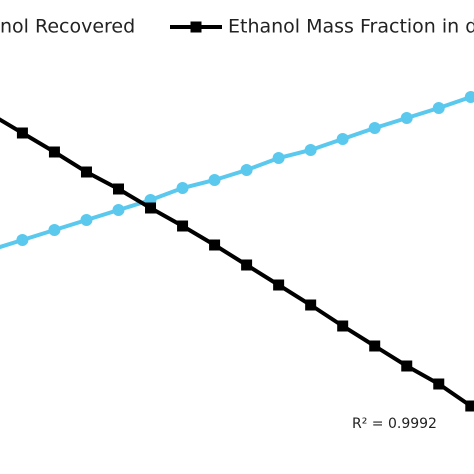 The image size is (474, 474). What do you see at coordinates (351, 27) in the screenshot?
I see `legend-label: Ethanol Mass Fraction in d` at bounding box center [351, 27].